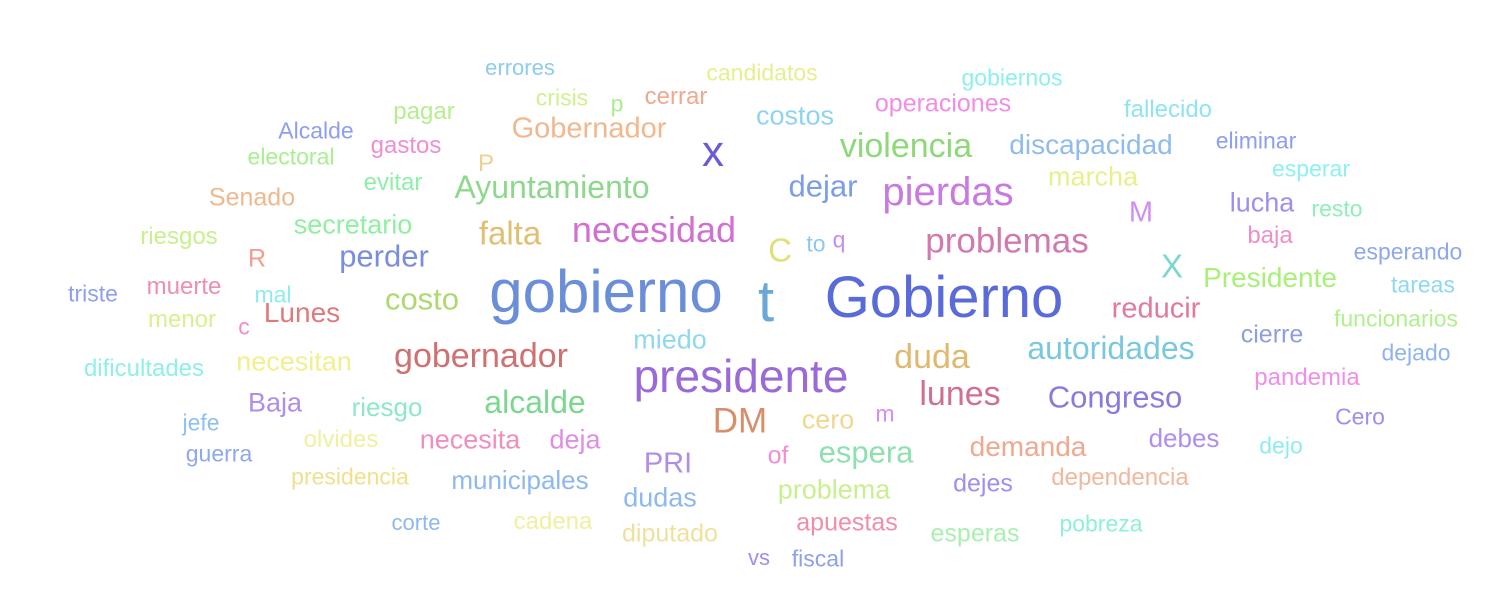 The image size is (1510, 600). I want to click on word-cloud-term: discapacidad, so click(1091, 144).